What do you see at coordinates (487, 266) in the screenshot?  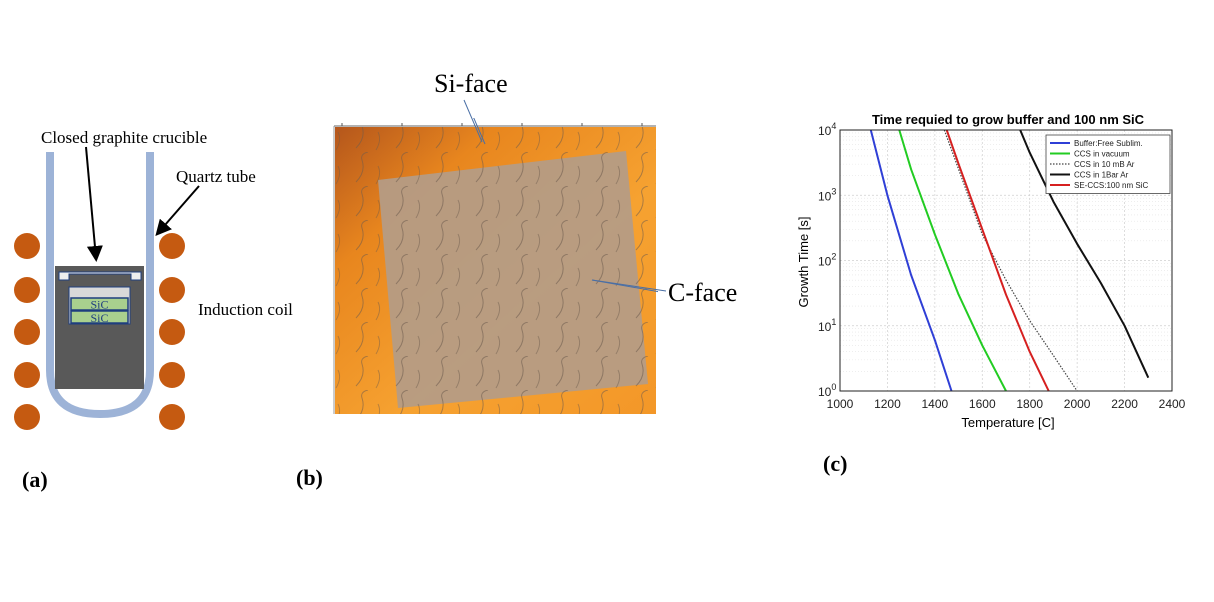 I see `wafer-micrograph` at bounding box center [487, 266].